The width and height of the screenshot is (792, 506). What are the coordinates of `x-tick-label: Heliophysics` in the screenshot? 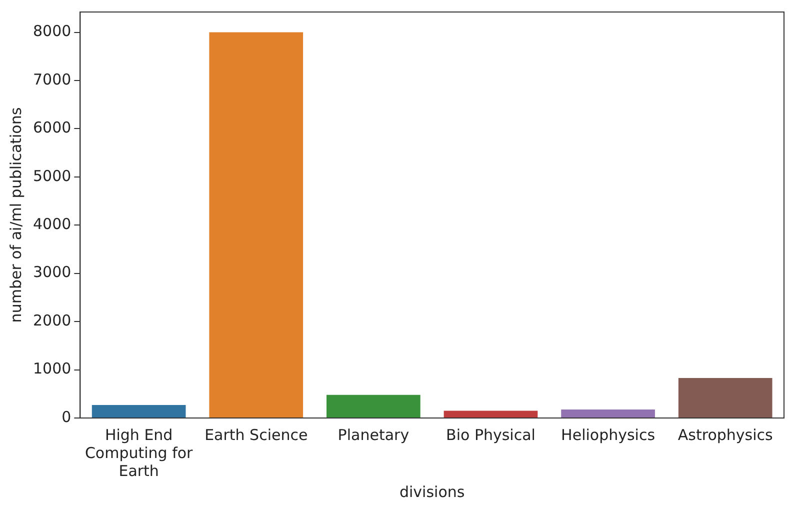 It's located at (608, 435).